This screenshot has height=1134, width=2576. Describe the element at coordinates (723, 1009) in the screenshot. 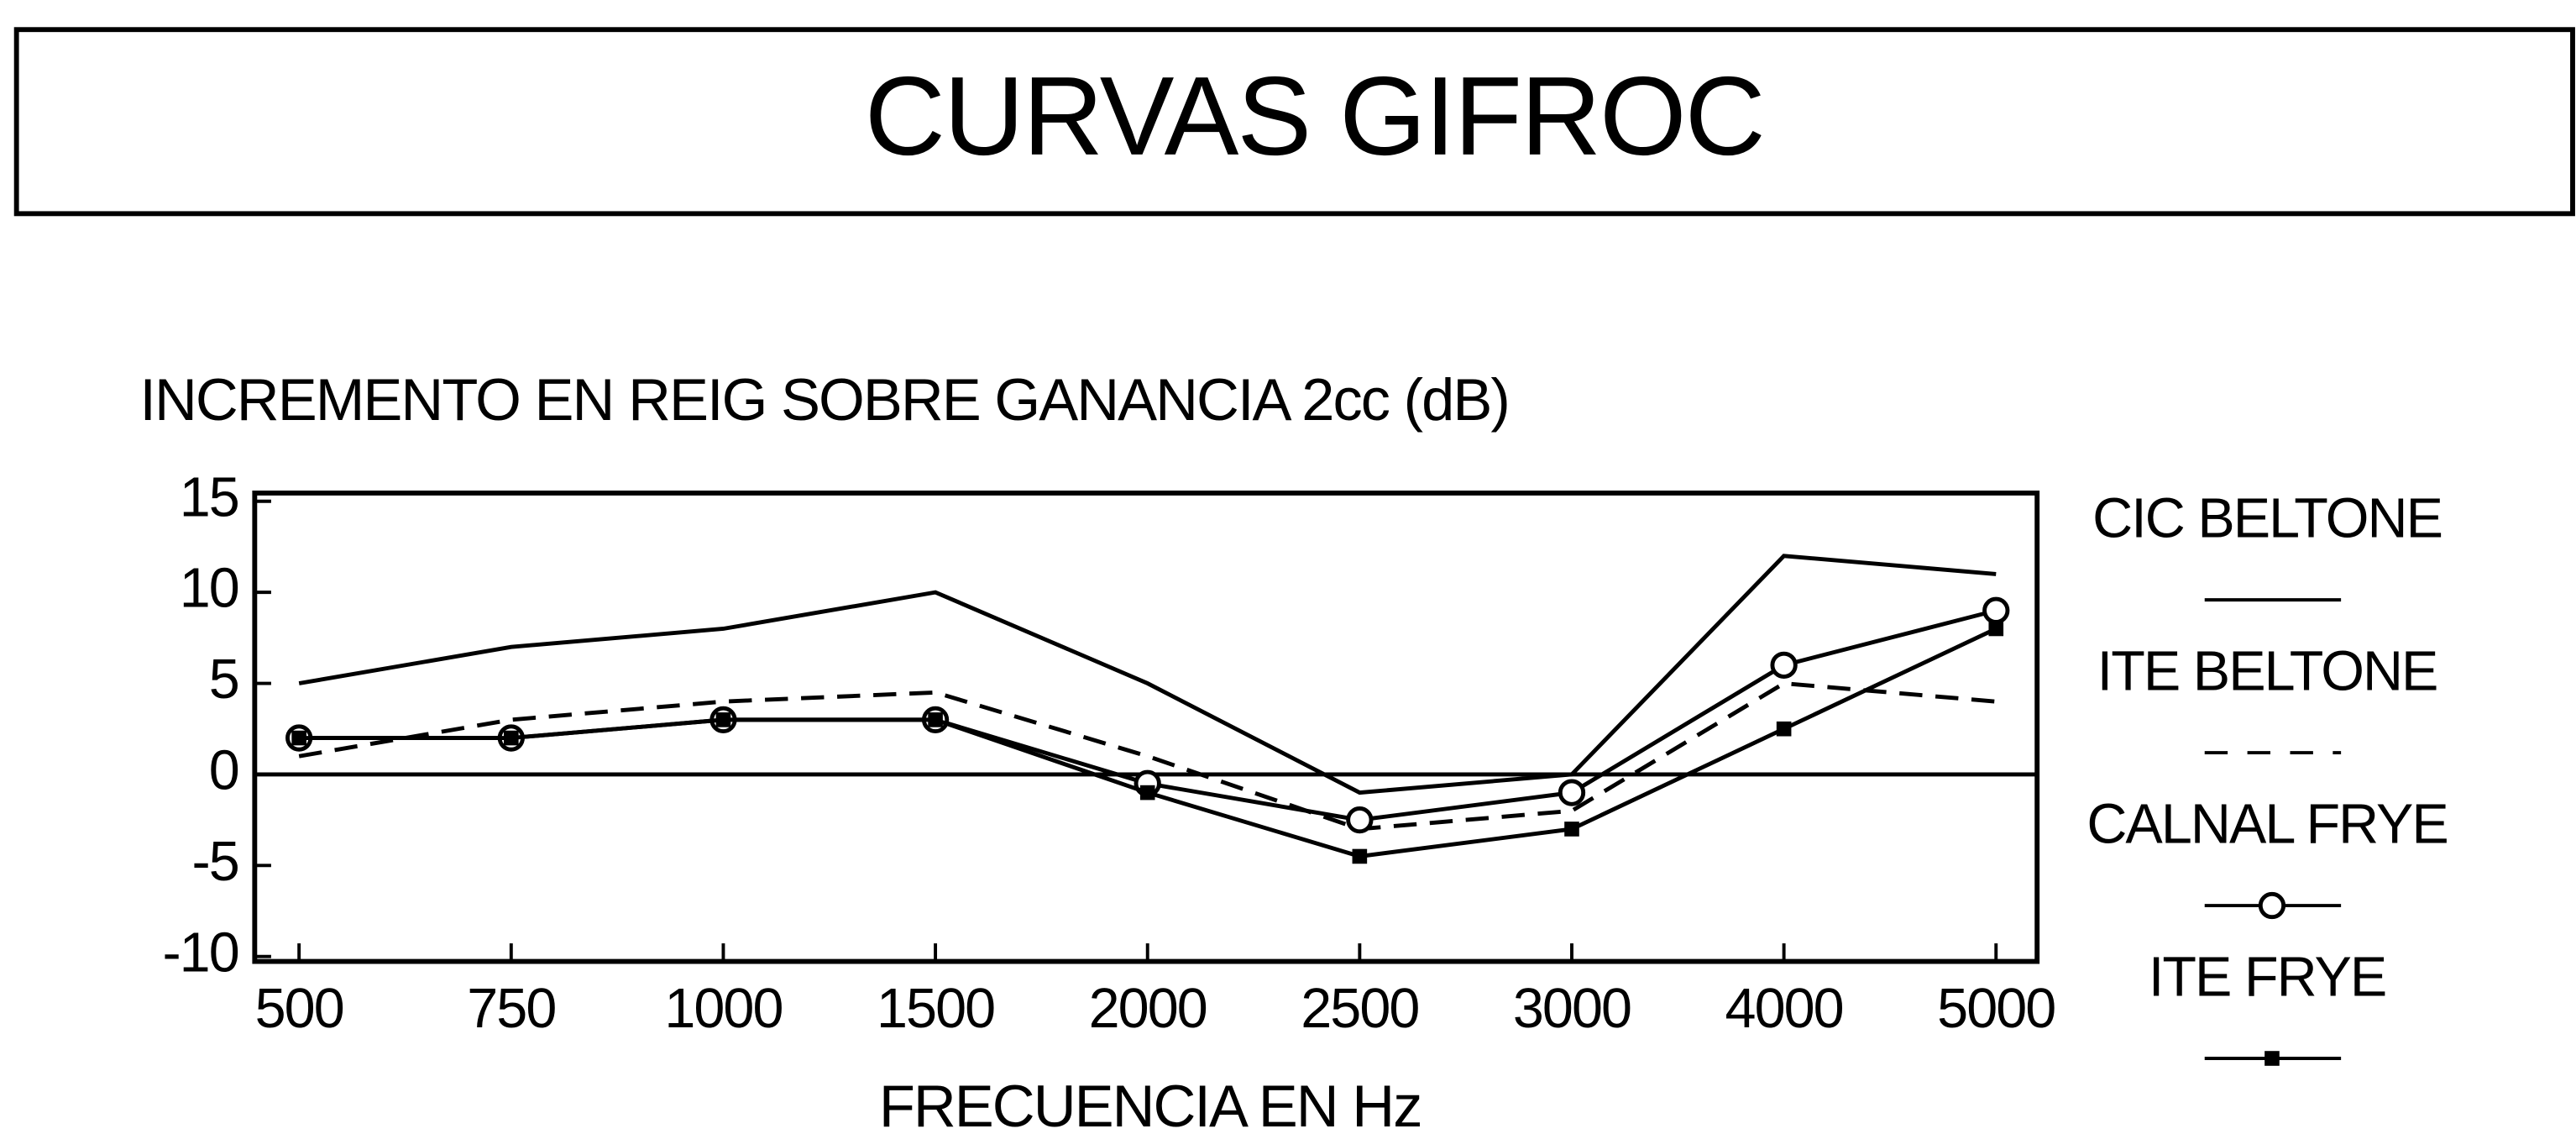

I see `x-tick-label: 1000` at that location.